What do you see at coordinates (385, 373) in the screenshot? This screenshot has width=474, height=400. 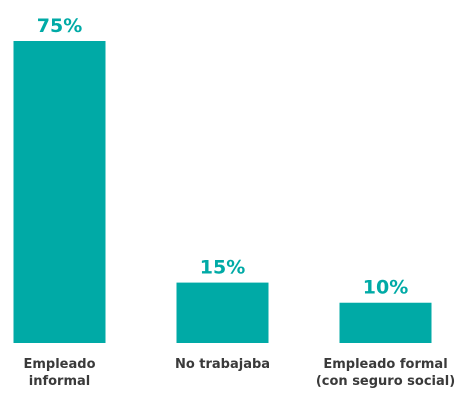 I see `category-label: Empleado formal (con seguro social)` at bounding box center [385, 373].